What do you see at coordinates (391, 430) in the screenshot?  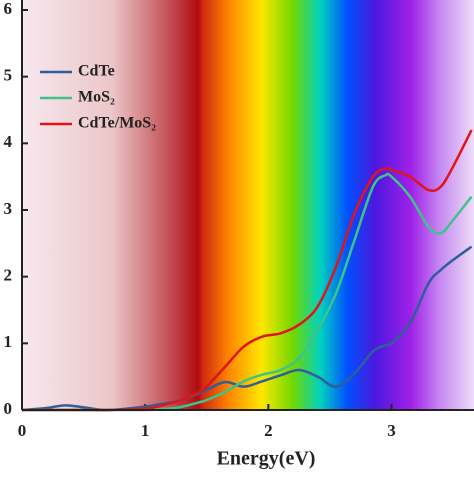 I see `x-tick-label: 3` at bounding box center [391, 430].